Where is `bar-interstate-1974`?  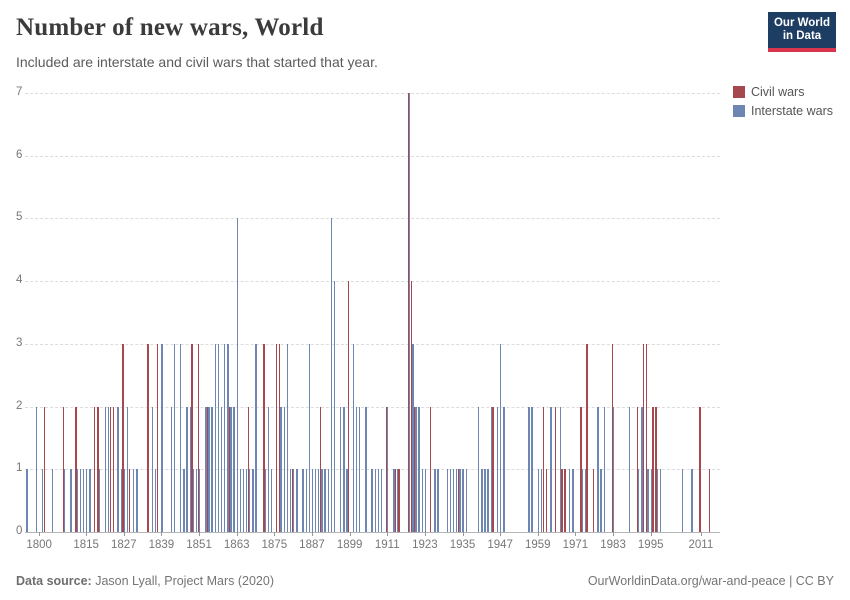 bar-interstate-1974 is located at coordinates (585, 500).